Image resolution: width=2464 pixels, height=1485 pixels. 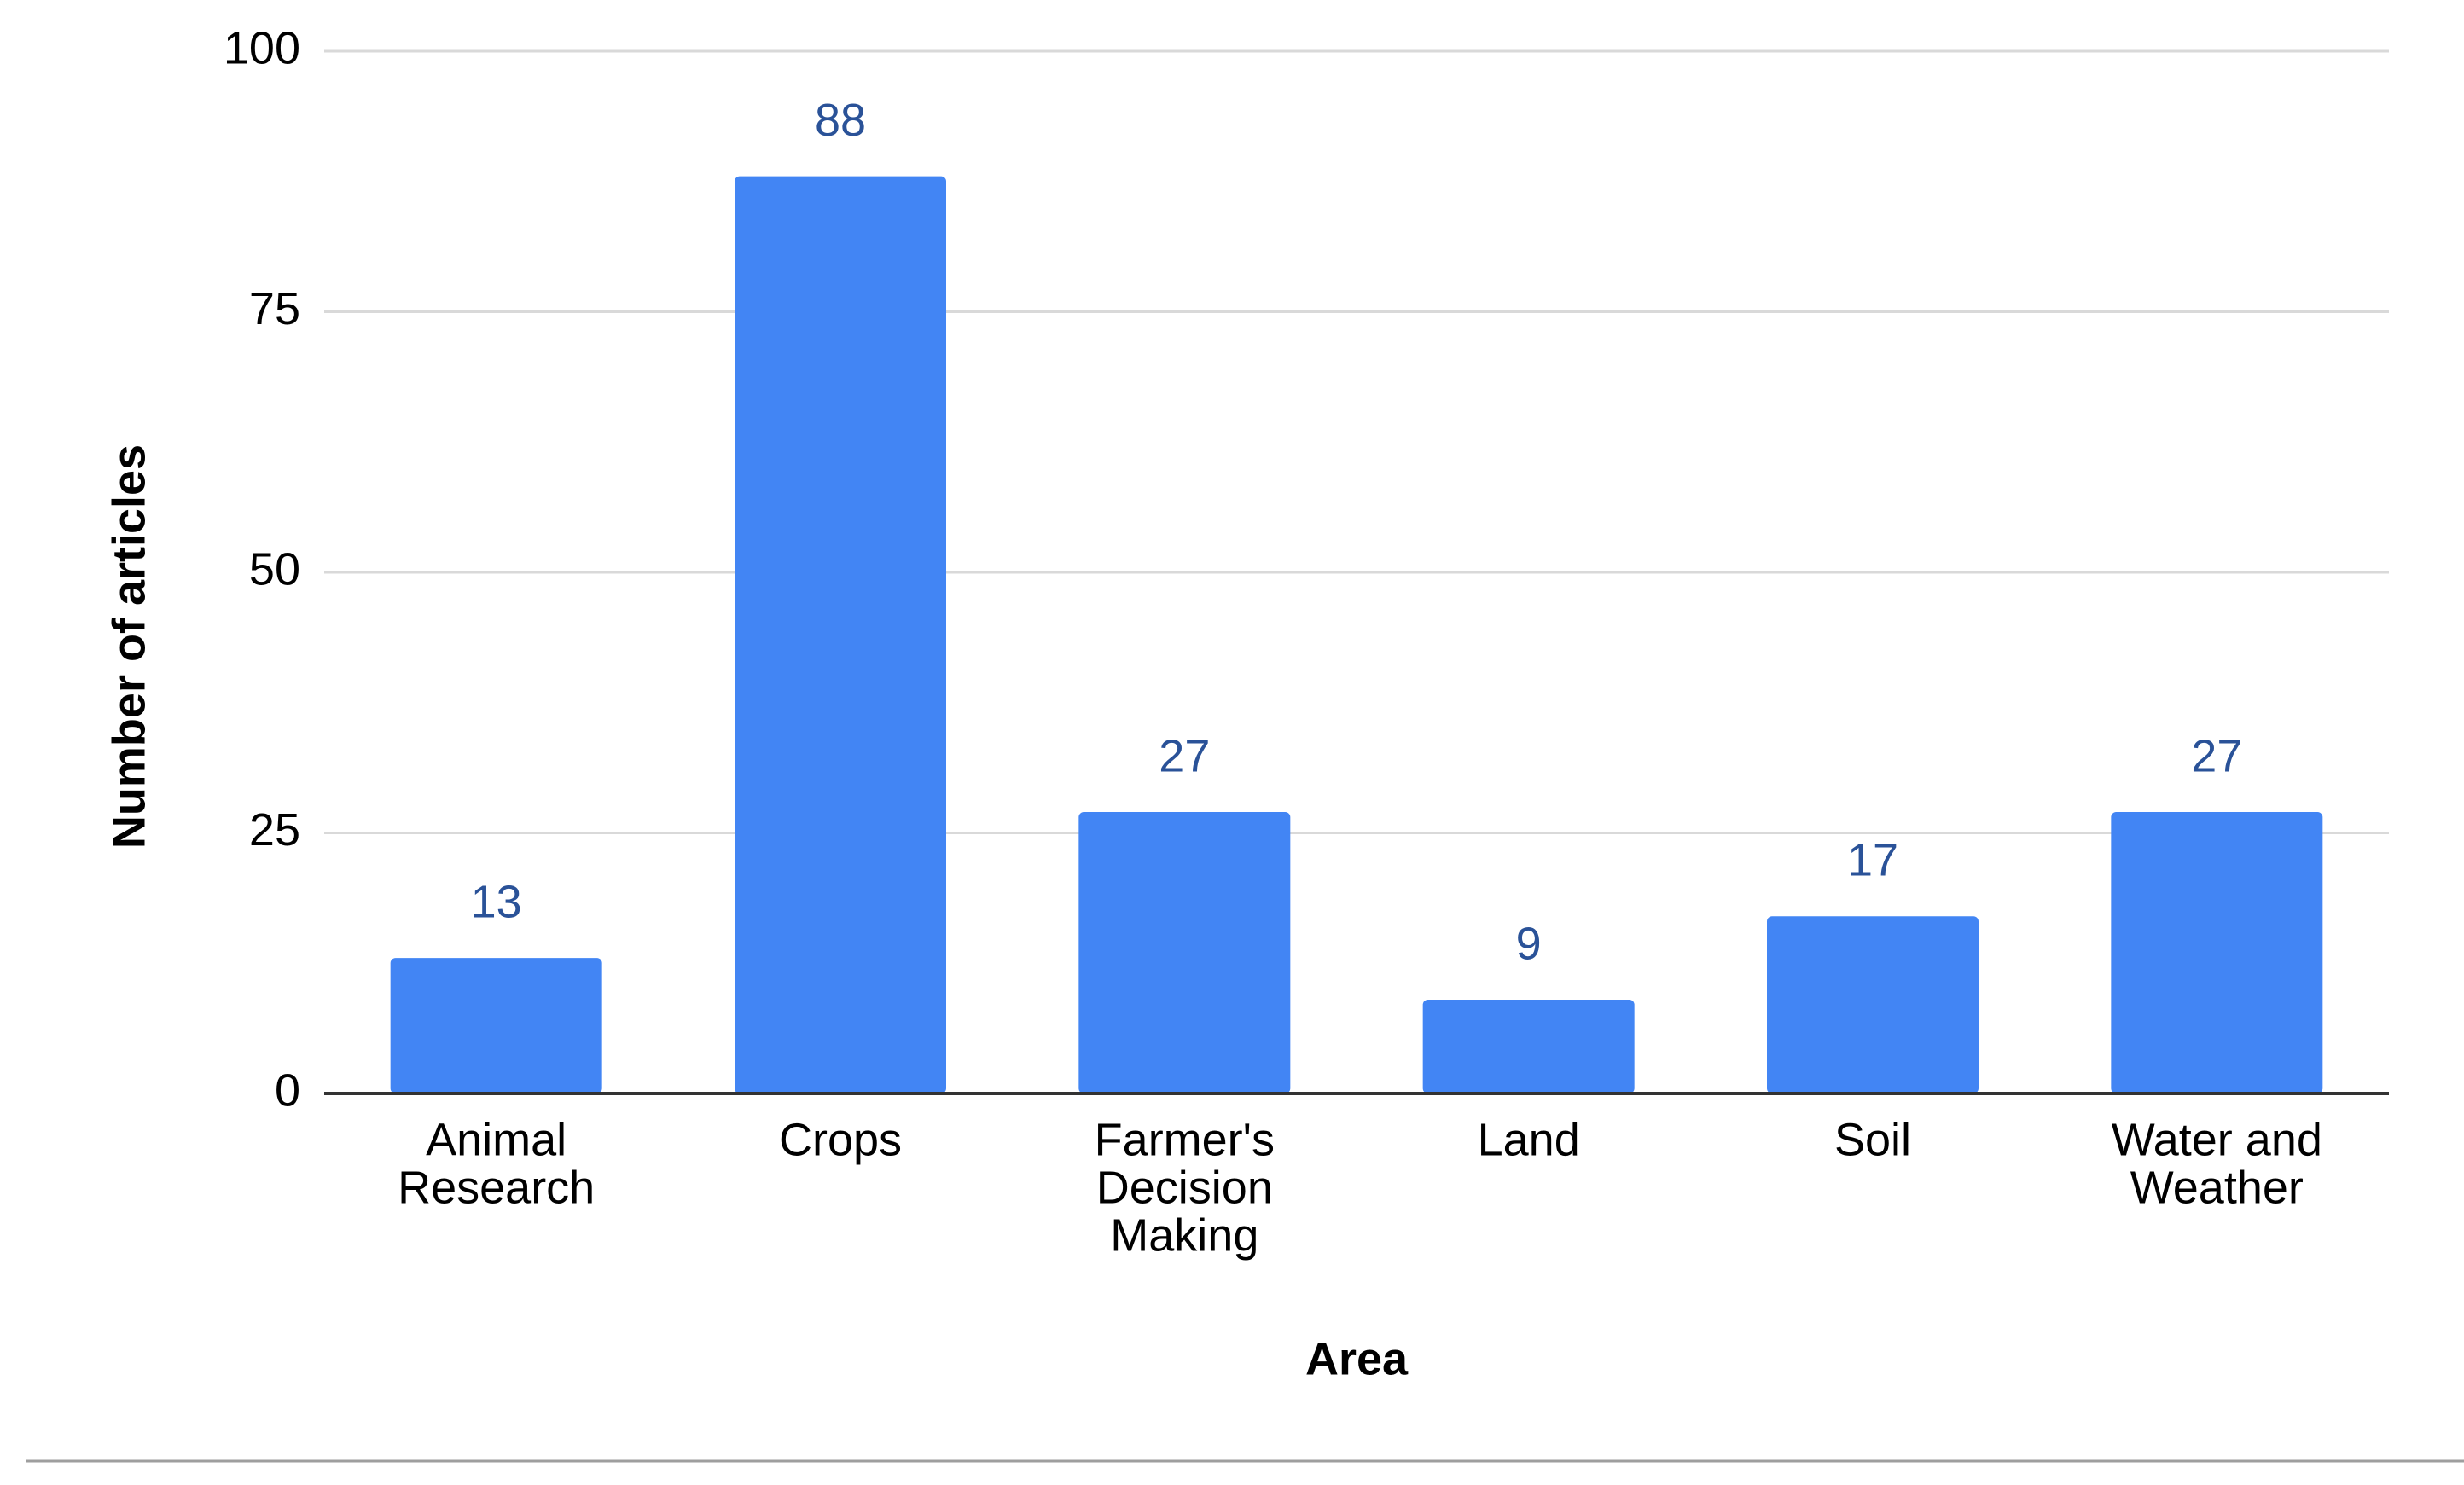 I want to click on data-label: 88, so click(x=840, y=120).